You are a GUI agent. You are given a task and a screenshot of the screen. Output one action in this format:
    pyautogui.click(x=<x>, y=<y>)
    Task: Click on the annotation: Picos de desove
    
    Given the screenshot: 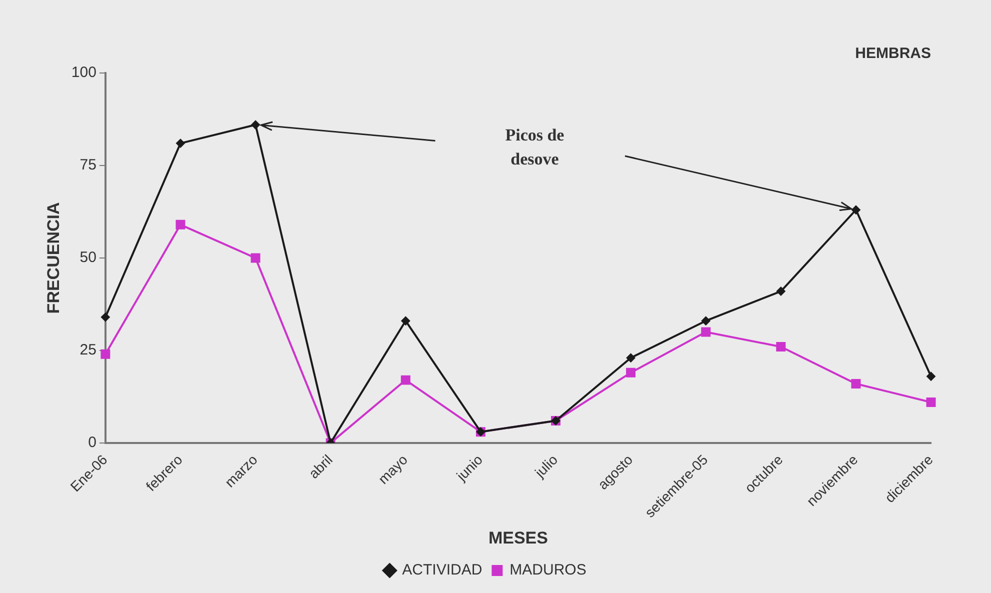 What is the action you would take?
    pyautogui.click(x=535, y=146)
    